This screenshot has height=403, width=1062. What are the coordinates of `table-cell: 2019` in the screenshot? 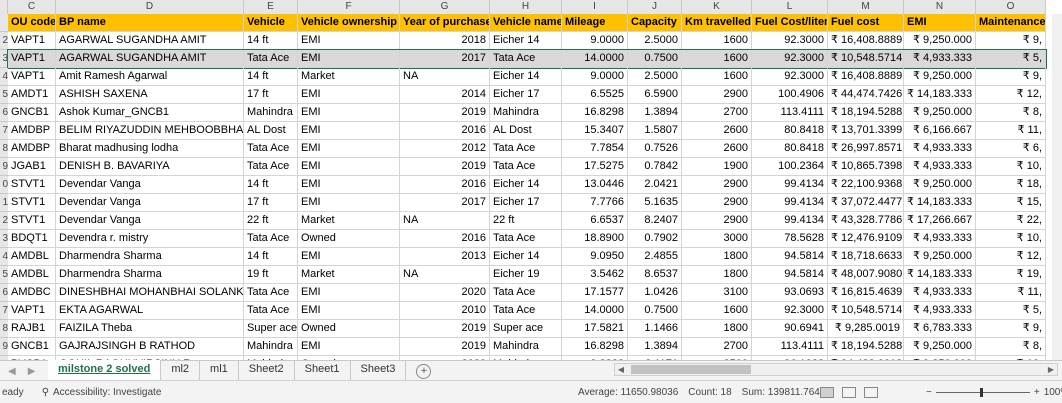 It's located at (445, 347).